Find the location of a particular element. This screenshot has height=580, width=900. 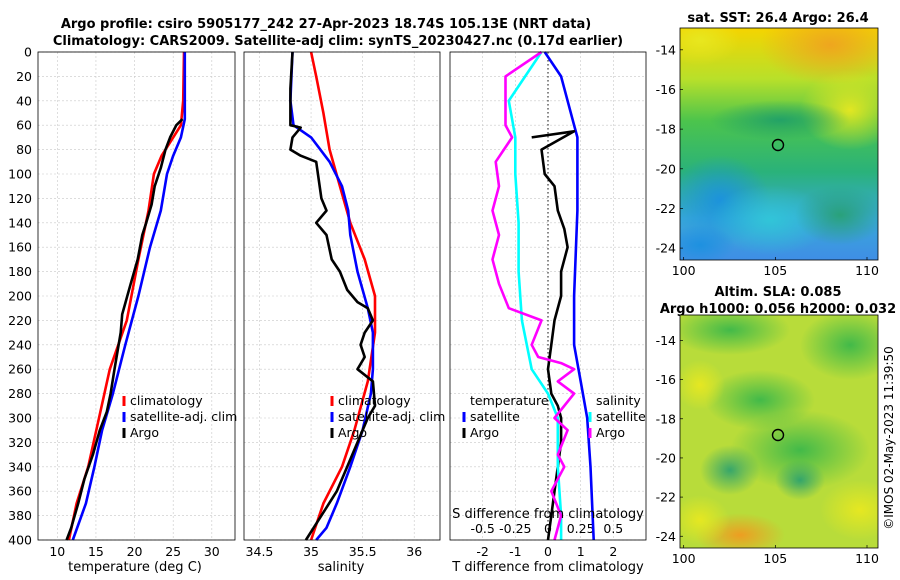

sst-argo-location-marker is located at coordinates (778, 145).